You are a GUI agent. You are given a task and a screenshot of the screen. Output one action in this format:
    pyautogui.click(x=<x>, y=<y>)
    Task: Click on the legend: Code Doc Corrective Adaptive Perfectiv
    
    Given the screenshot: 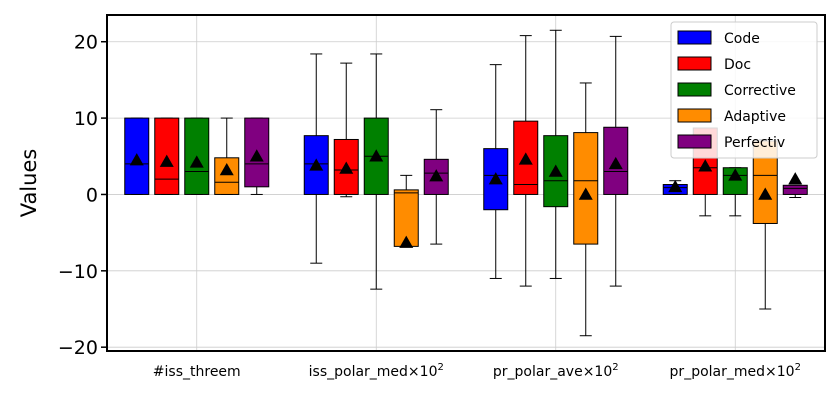 What is the action you would take?
    pyautogui.click(x=744, y=90)
    